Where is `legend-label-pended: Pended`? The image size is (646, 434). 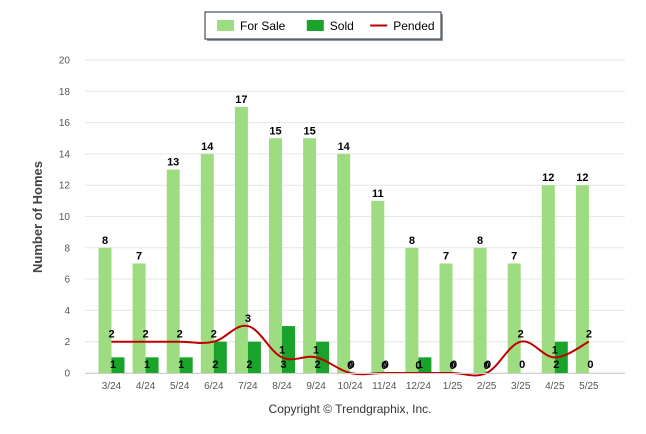 legend-label-pended: Pended is located at coordinates (413, 26).